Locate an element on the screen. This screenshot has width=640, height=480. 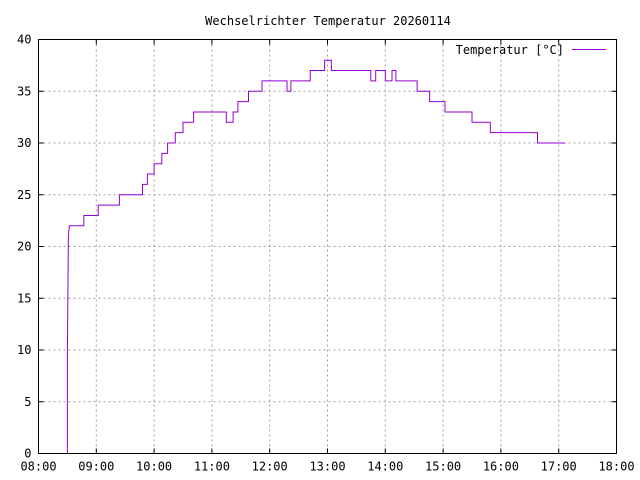
x-tick-label: 15:00 is located at coordinates (443, 467).